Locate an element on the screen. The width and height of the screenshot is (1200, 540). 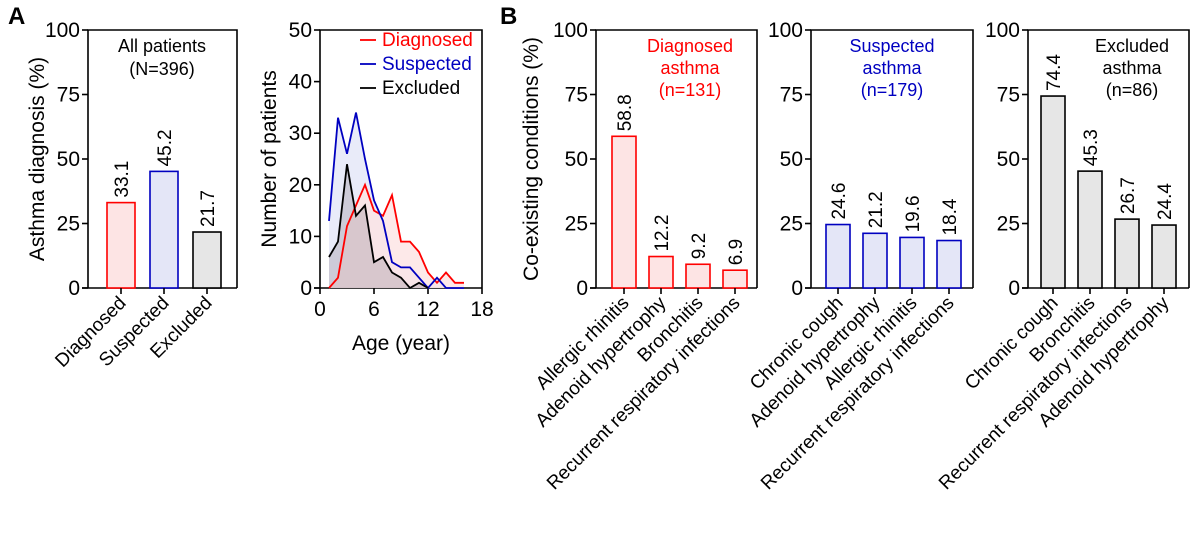
bar-value-label: 21.2 is located at coordinates (876, 209).